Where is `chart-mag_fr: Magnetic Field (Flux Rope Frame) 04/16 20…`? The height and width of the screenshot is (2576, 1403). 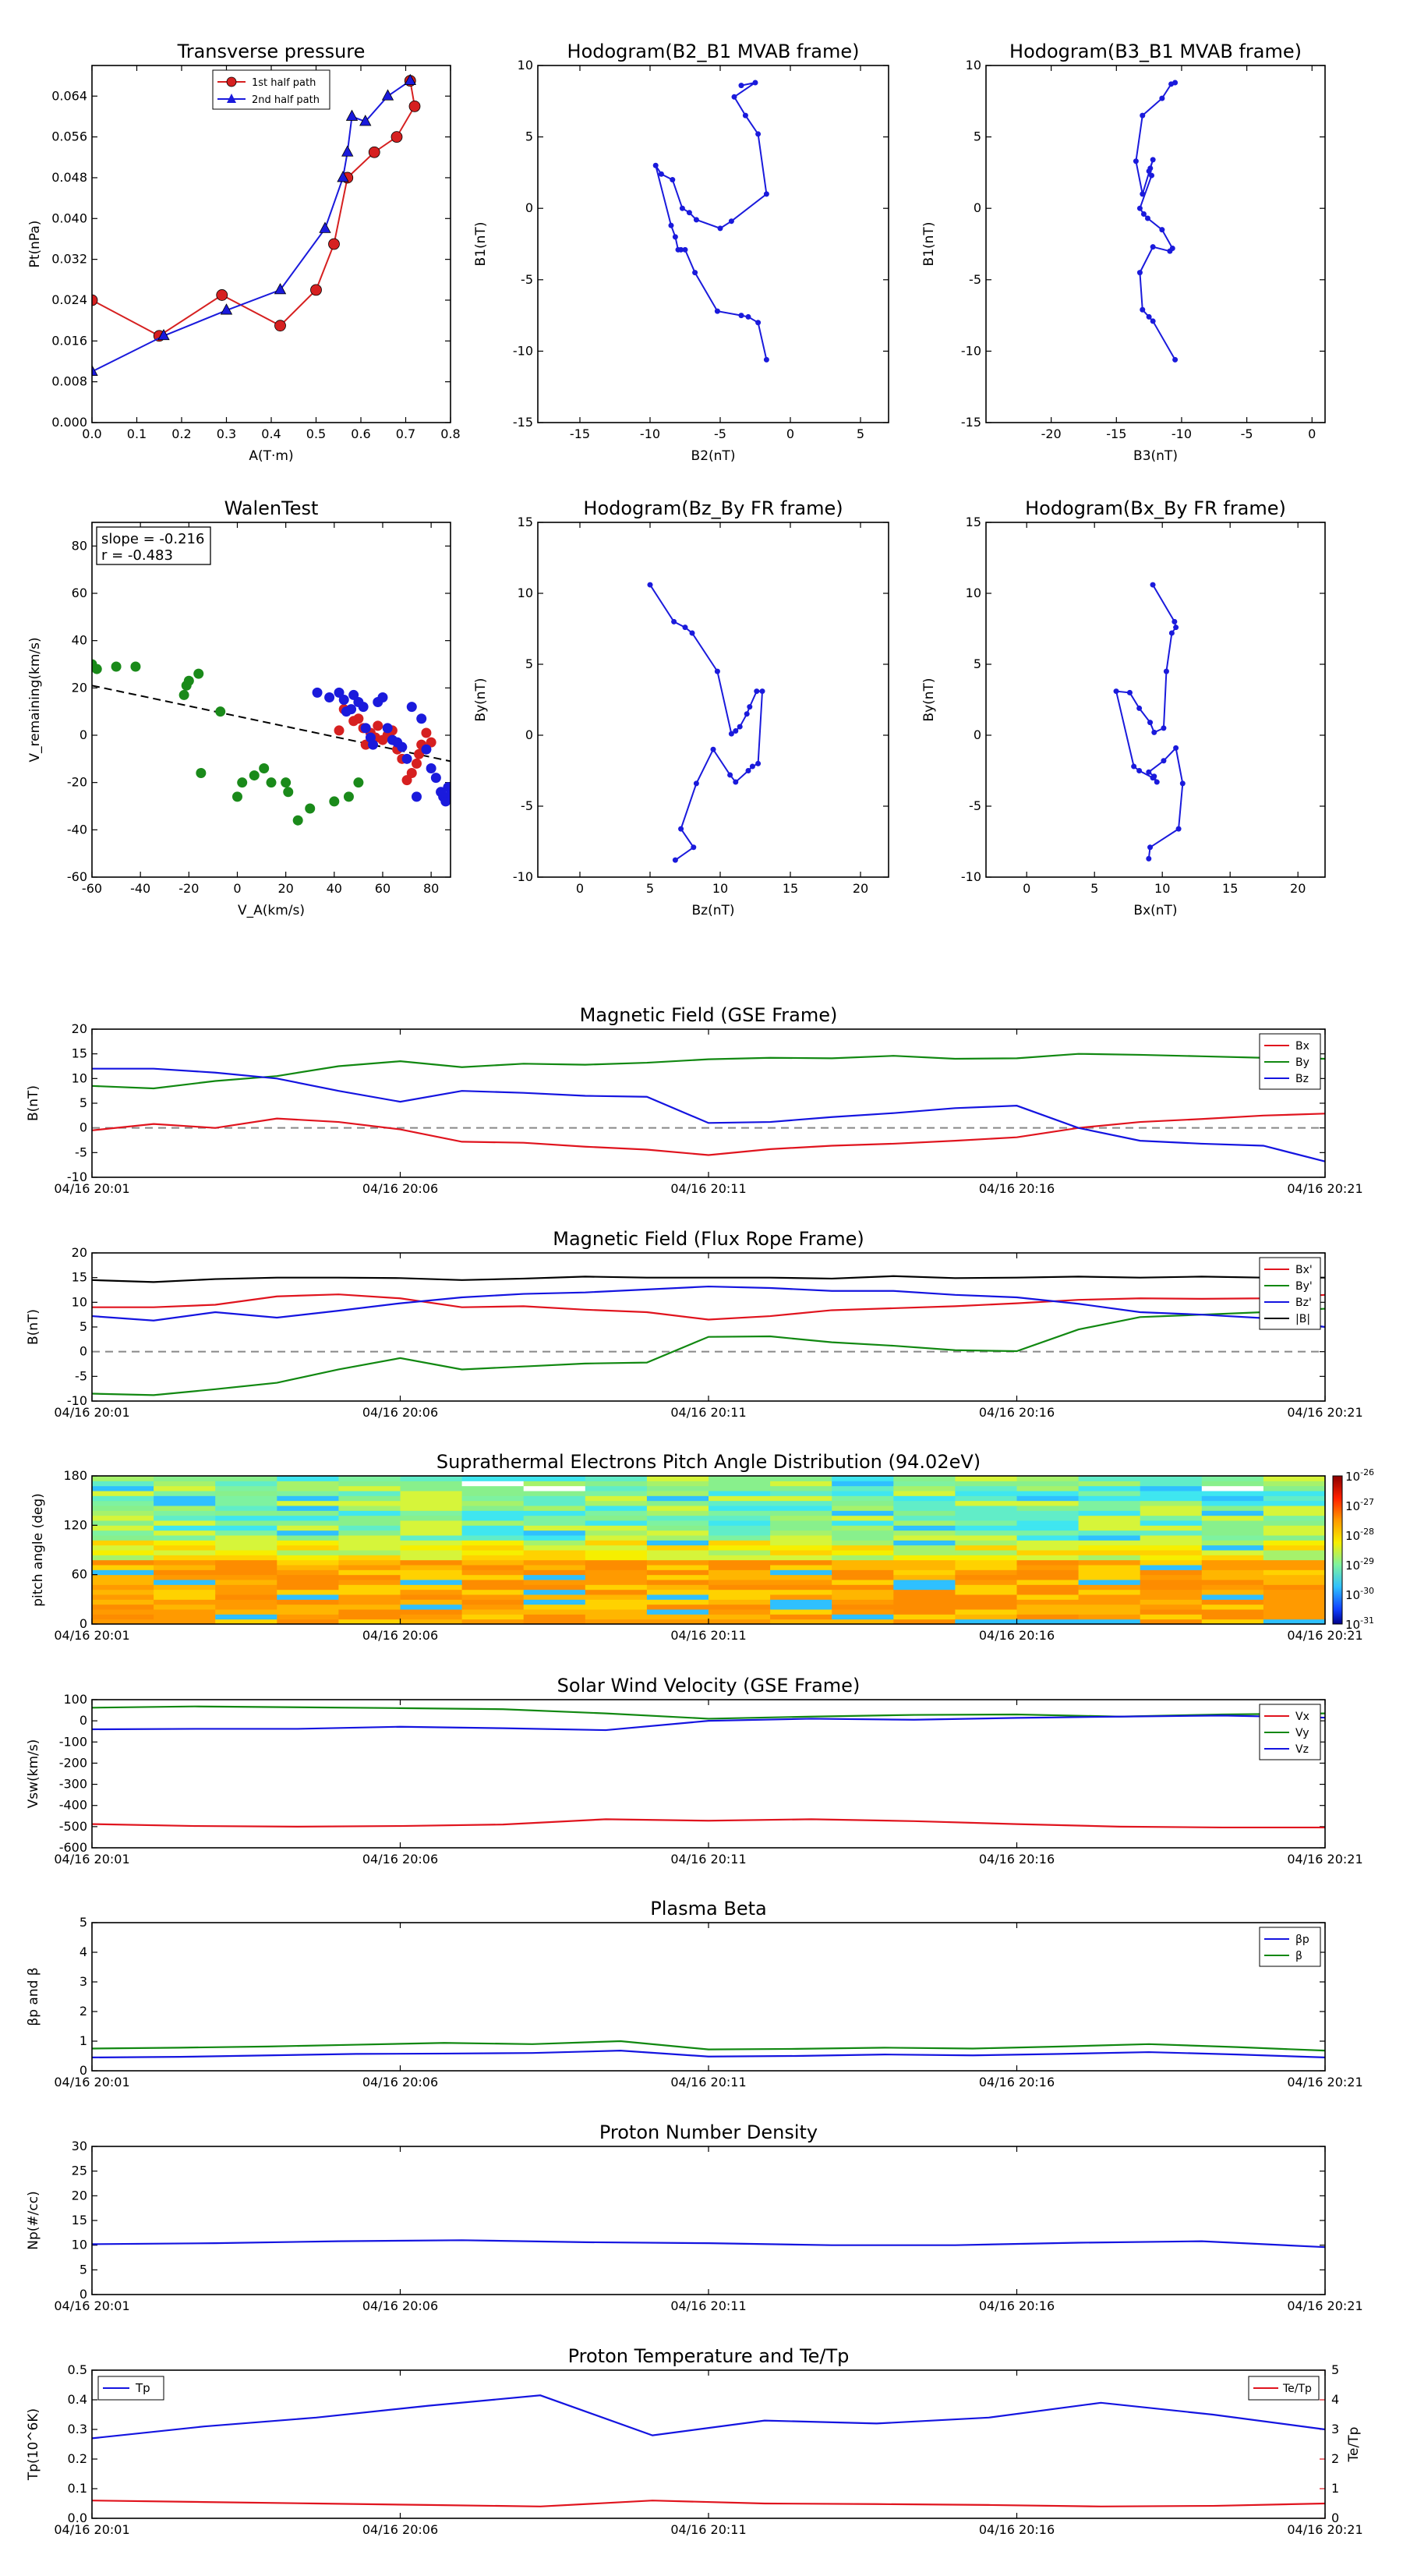
chart-mag_fr: Magnetic Field (Flux Rope Frame) 04/16 20… is located at coordinates (694, 1324).